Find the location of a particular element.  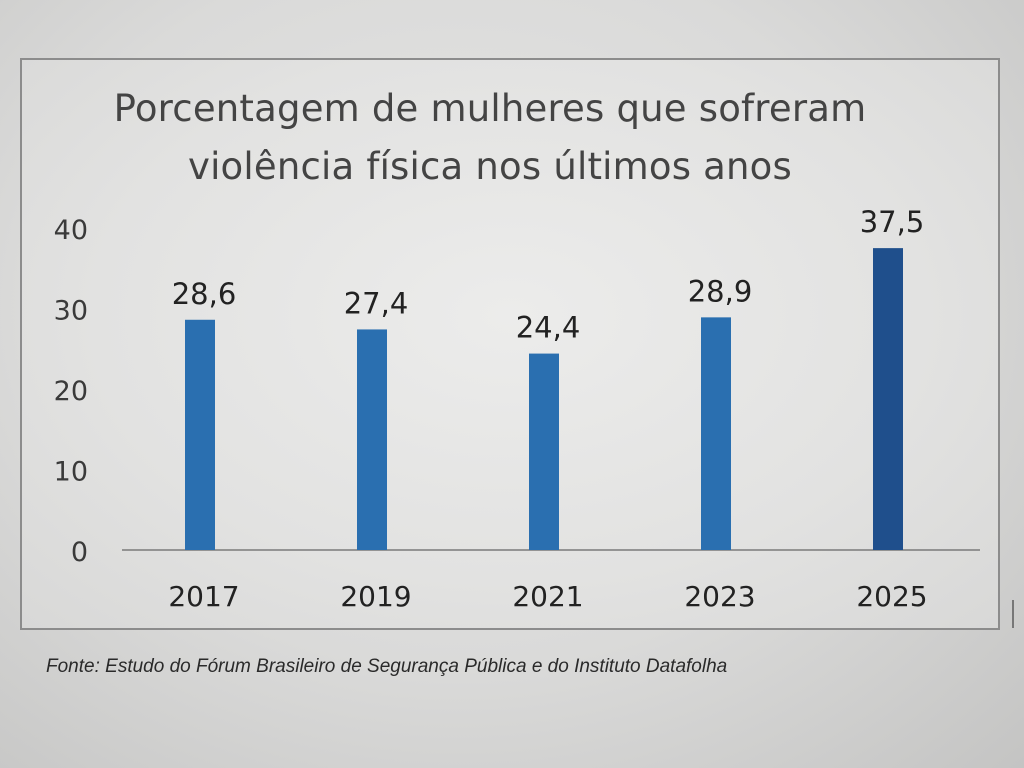

bar-2019 is located at coordinates (372, 439).